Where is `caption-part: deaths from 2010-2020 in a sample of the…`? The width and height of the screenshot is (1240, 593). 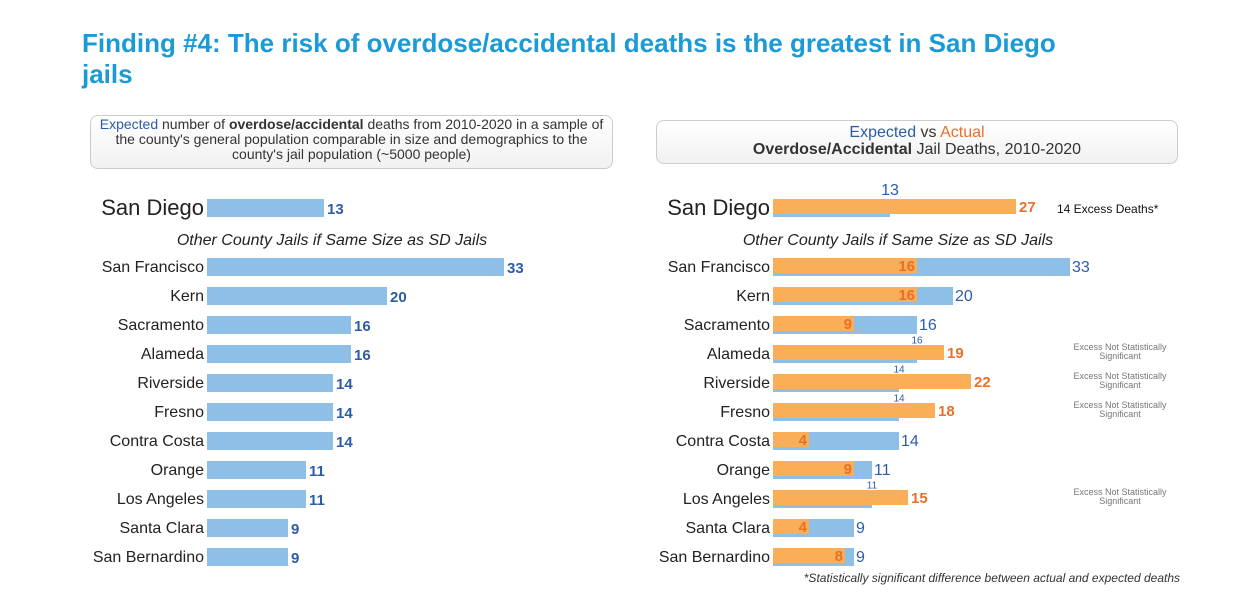 caption-part: deaths from 2010-2020 in a sample of the… is located at coordinates (359, 139).